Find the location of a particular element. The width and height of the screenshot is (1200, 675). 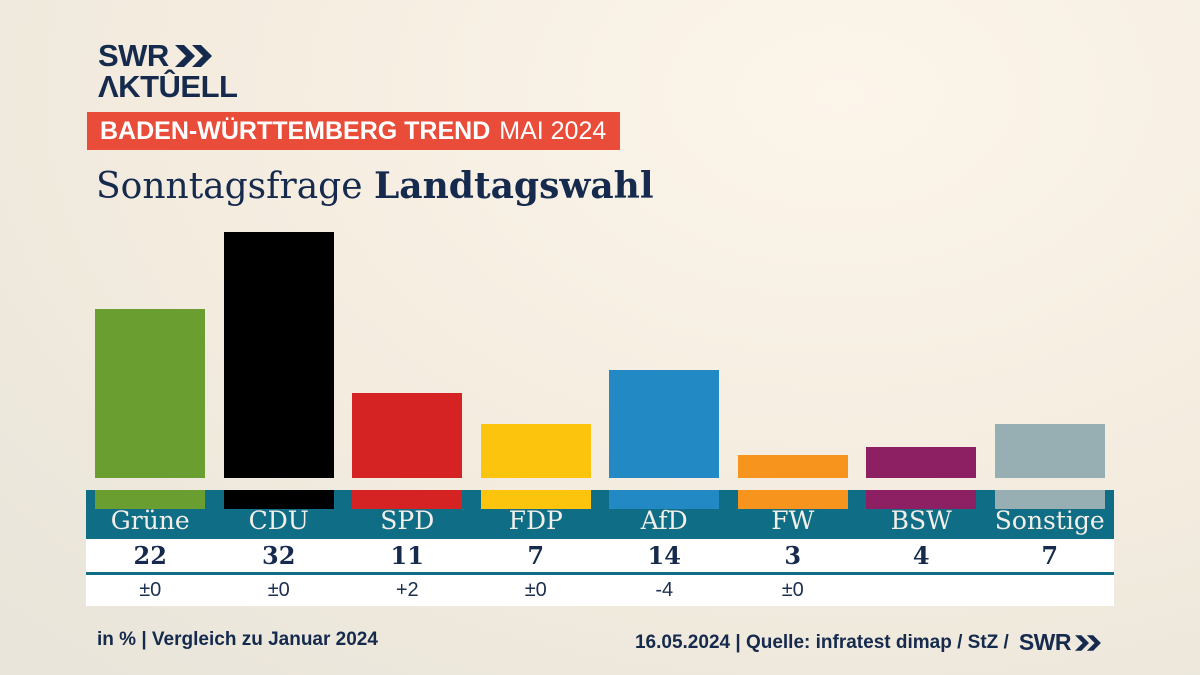

party-value: 32 is located at coordinates (279, 555).